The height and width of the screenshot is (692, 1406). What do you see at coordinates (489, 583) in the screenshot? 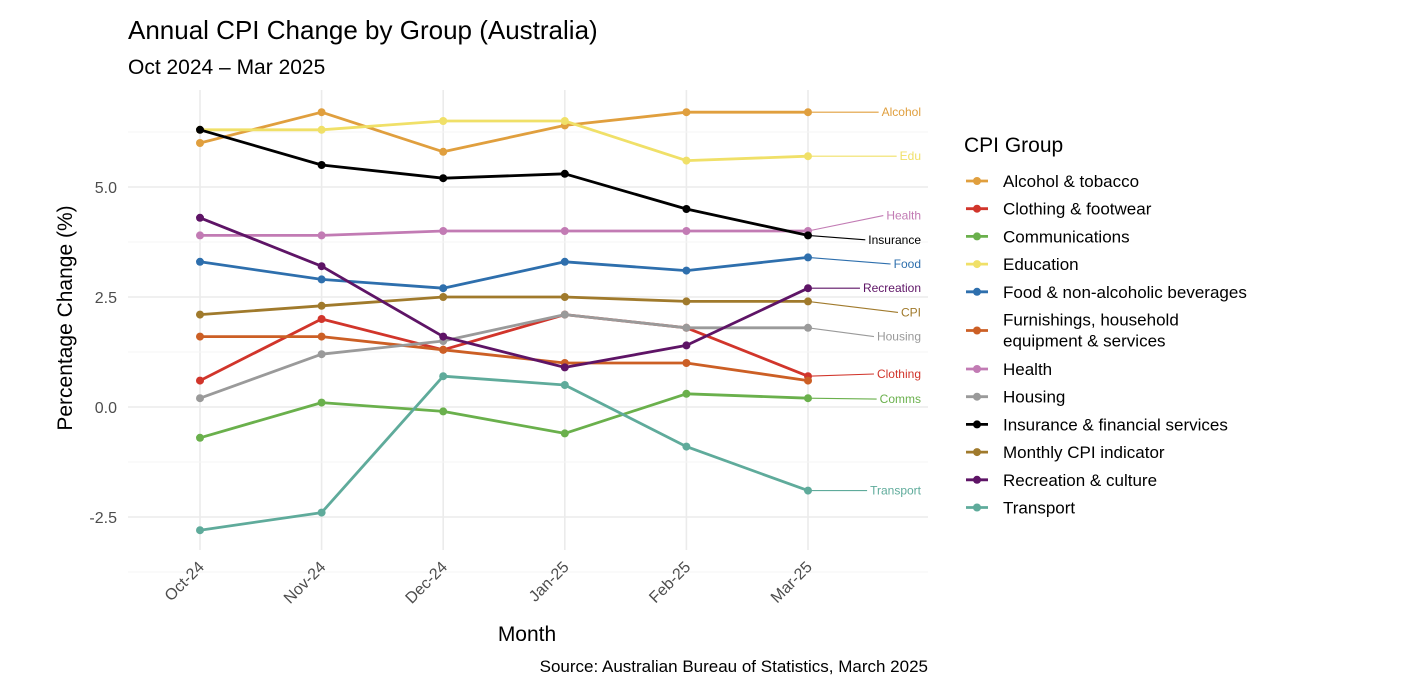
I see `x-axis-ticks: Oct-24 Nov-24 Dec-24 Jan-25 Feb-25 Mar-25` at bounding box center [489, 583].